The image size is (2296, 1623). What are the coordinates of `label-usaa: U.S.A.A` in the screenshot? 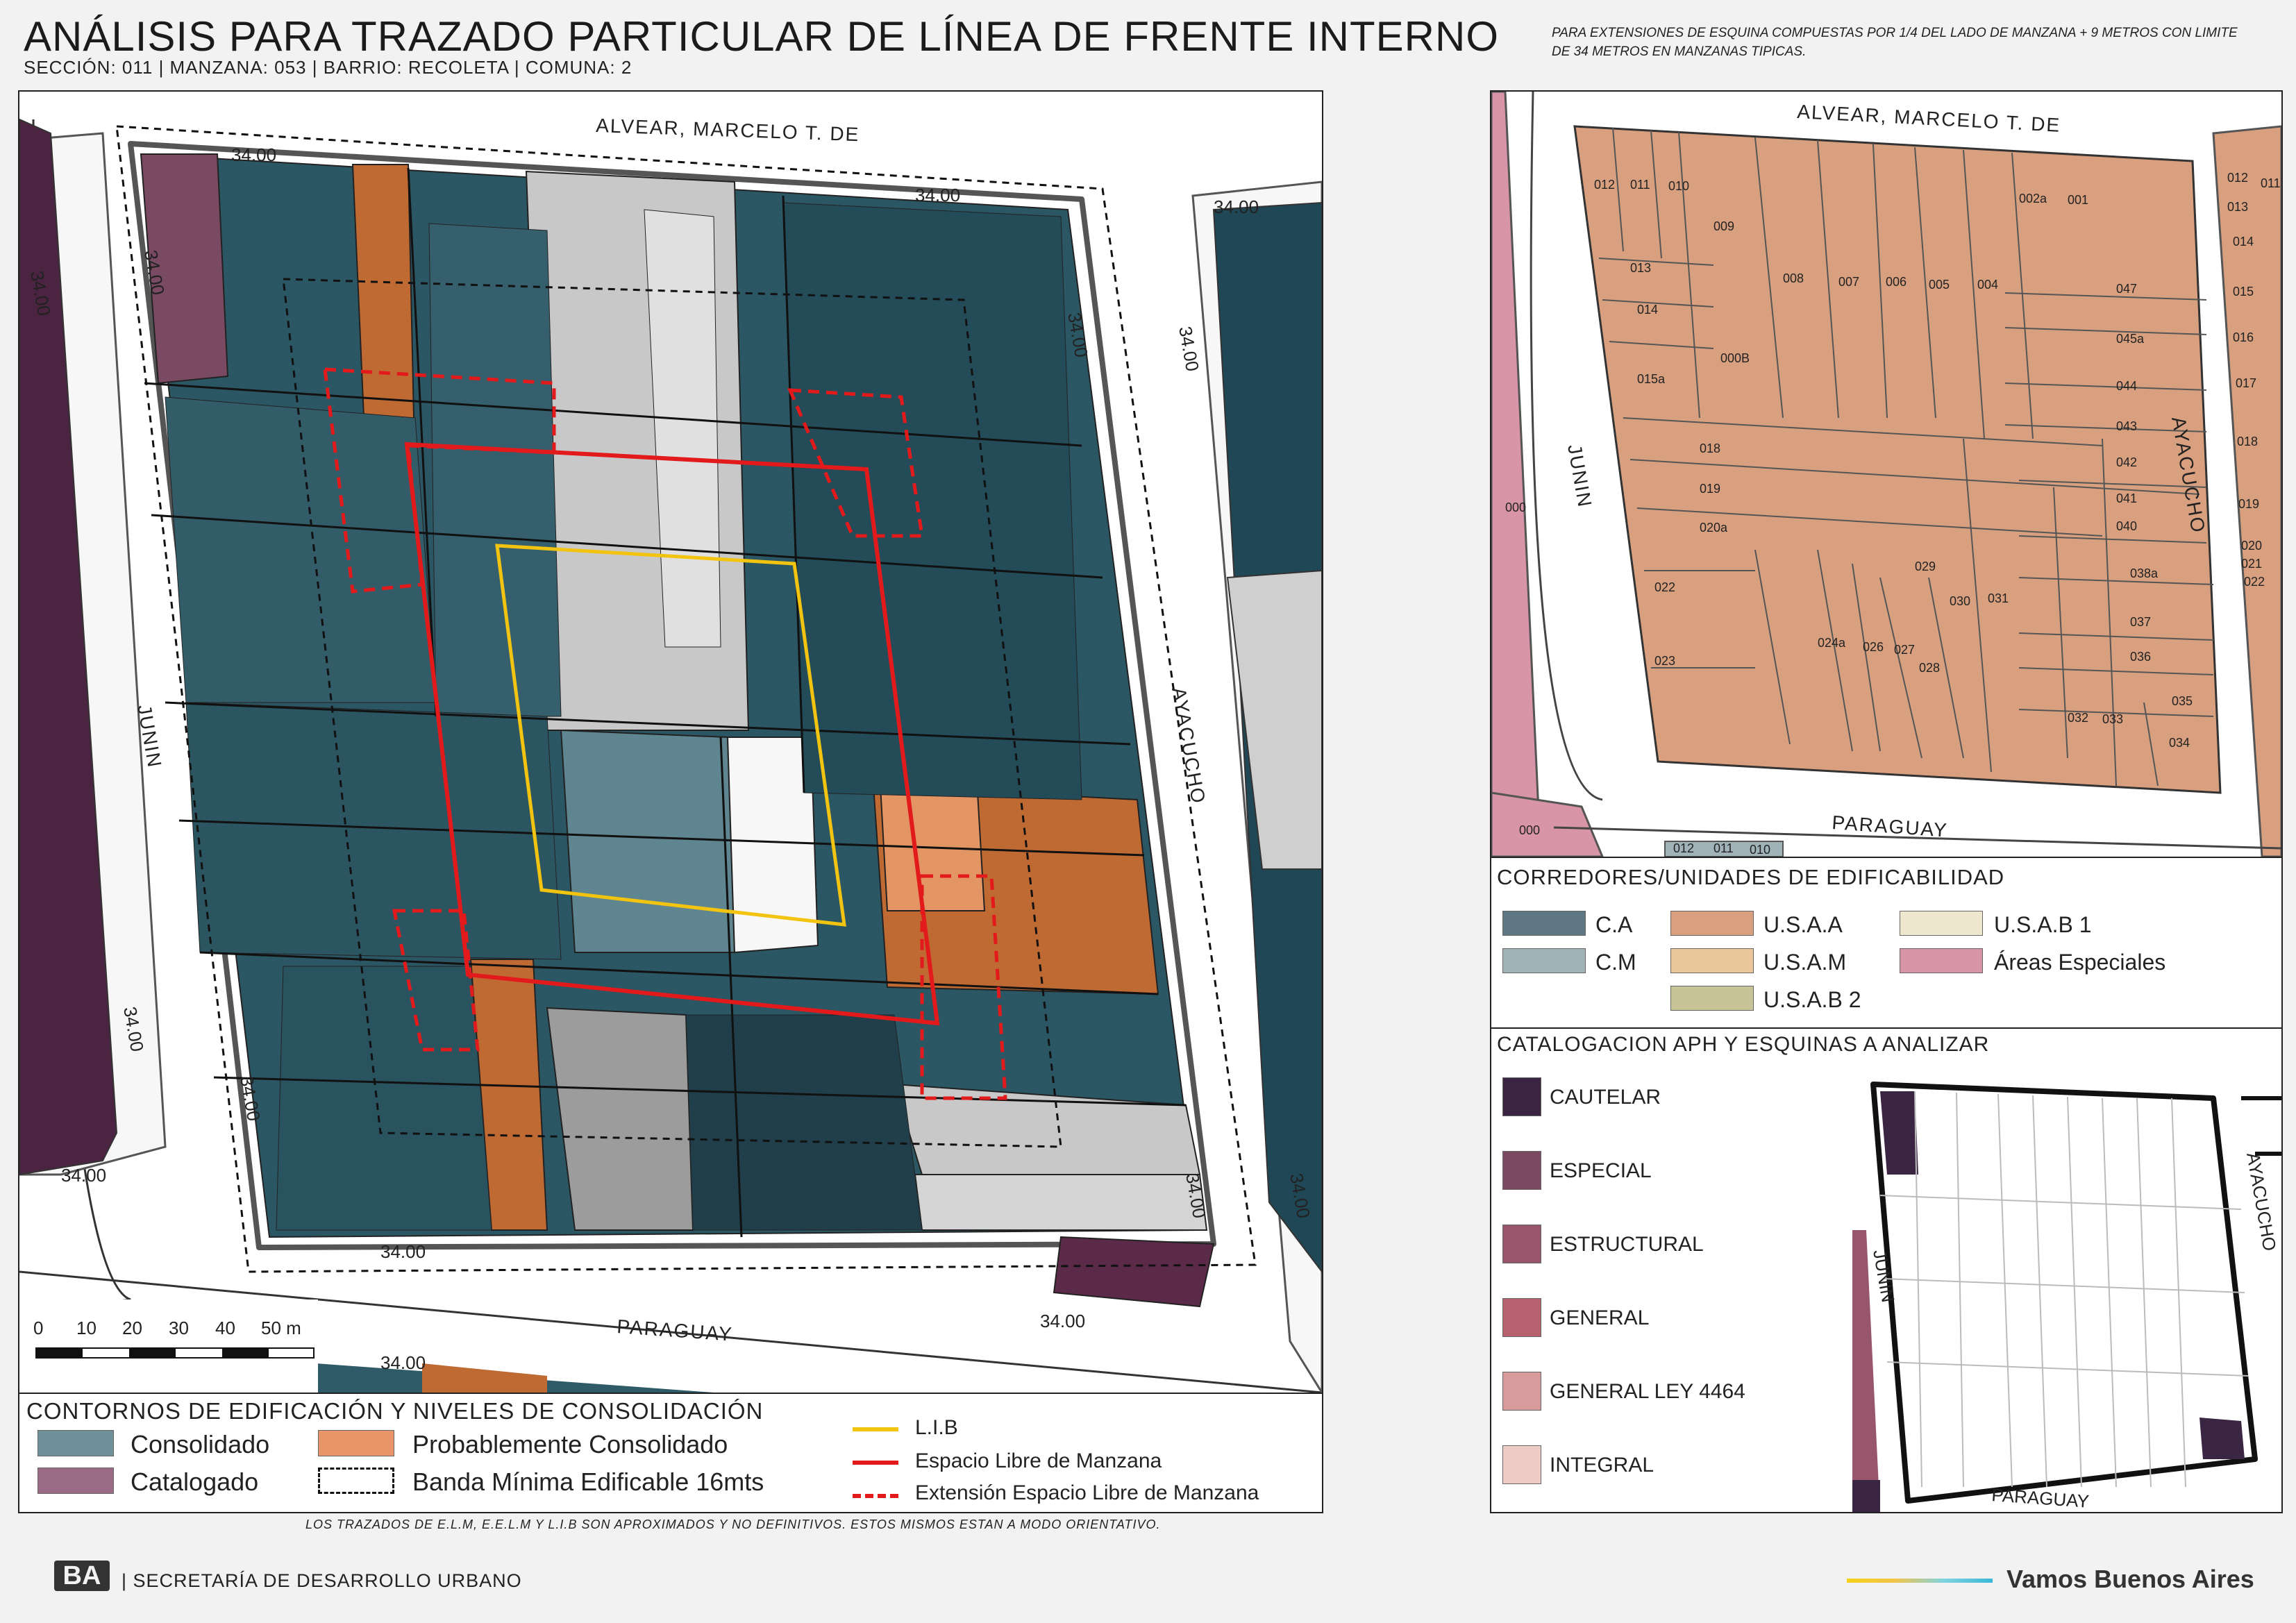 It's located at (1803, 924).